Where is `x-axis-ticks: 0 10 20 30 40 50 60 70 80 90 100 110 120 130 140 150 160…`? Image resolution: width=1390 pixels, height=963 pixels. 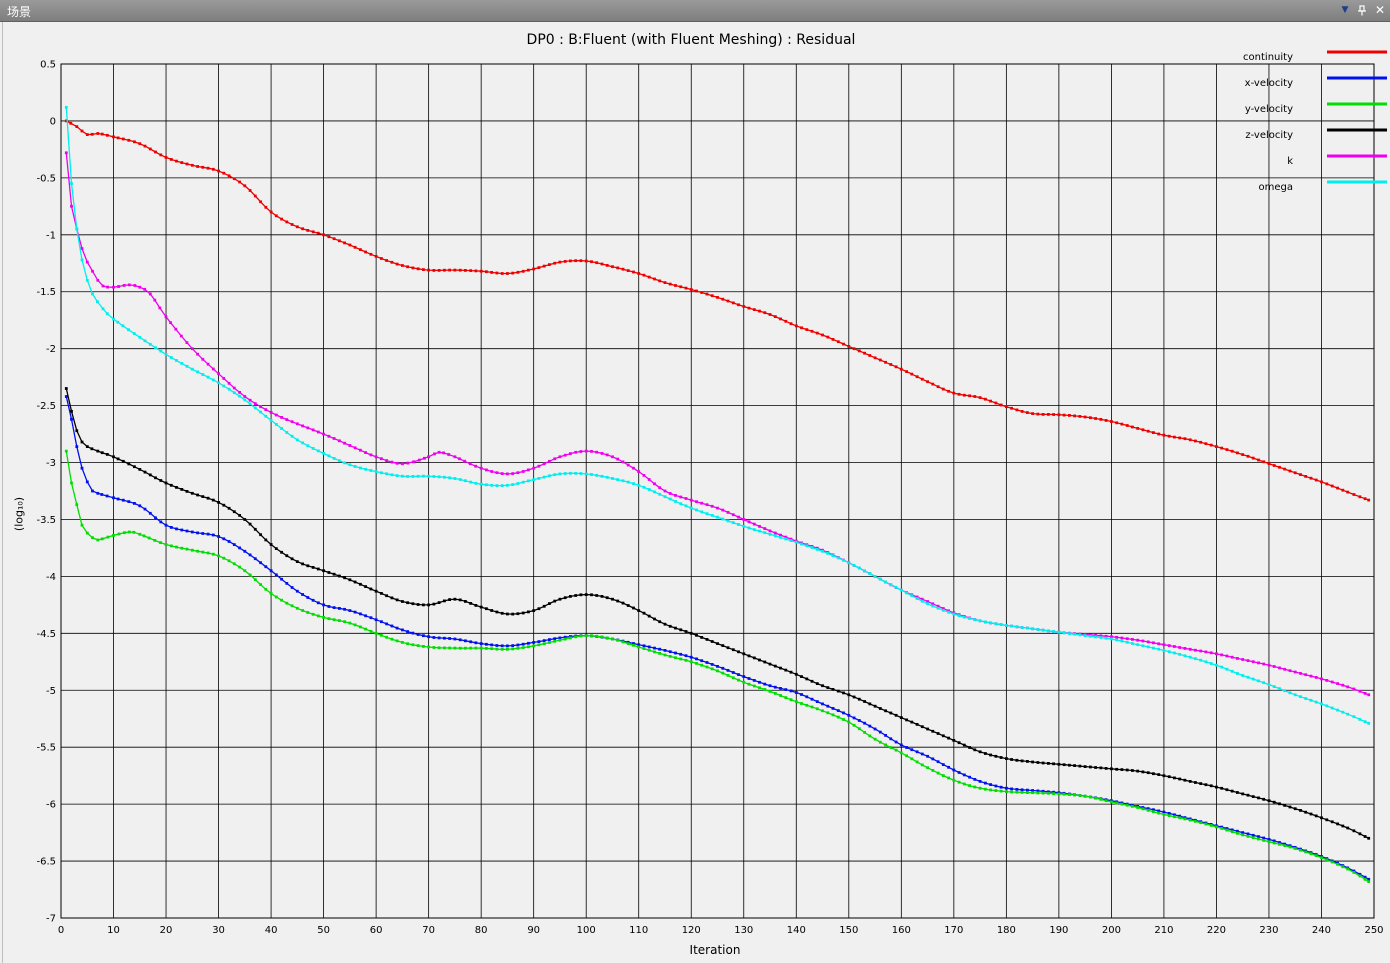 x-axis-ticks: 0 10 20 30 40 50 60 70 80 90 100 110 120 130 140 150 160… is located at coordinates (721, 930).